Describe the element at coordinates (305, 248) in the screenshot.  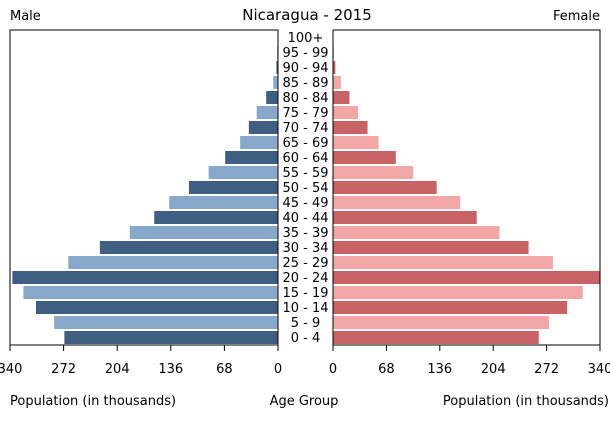
I see `age-group-label: 30 - 34` at that location.